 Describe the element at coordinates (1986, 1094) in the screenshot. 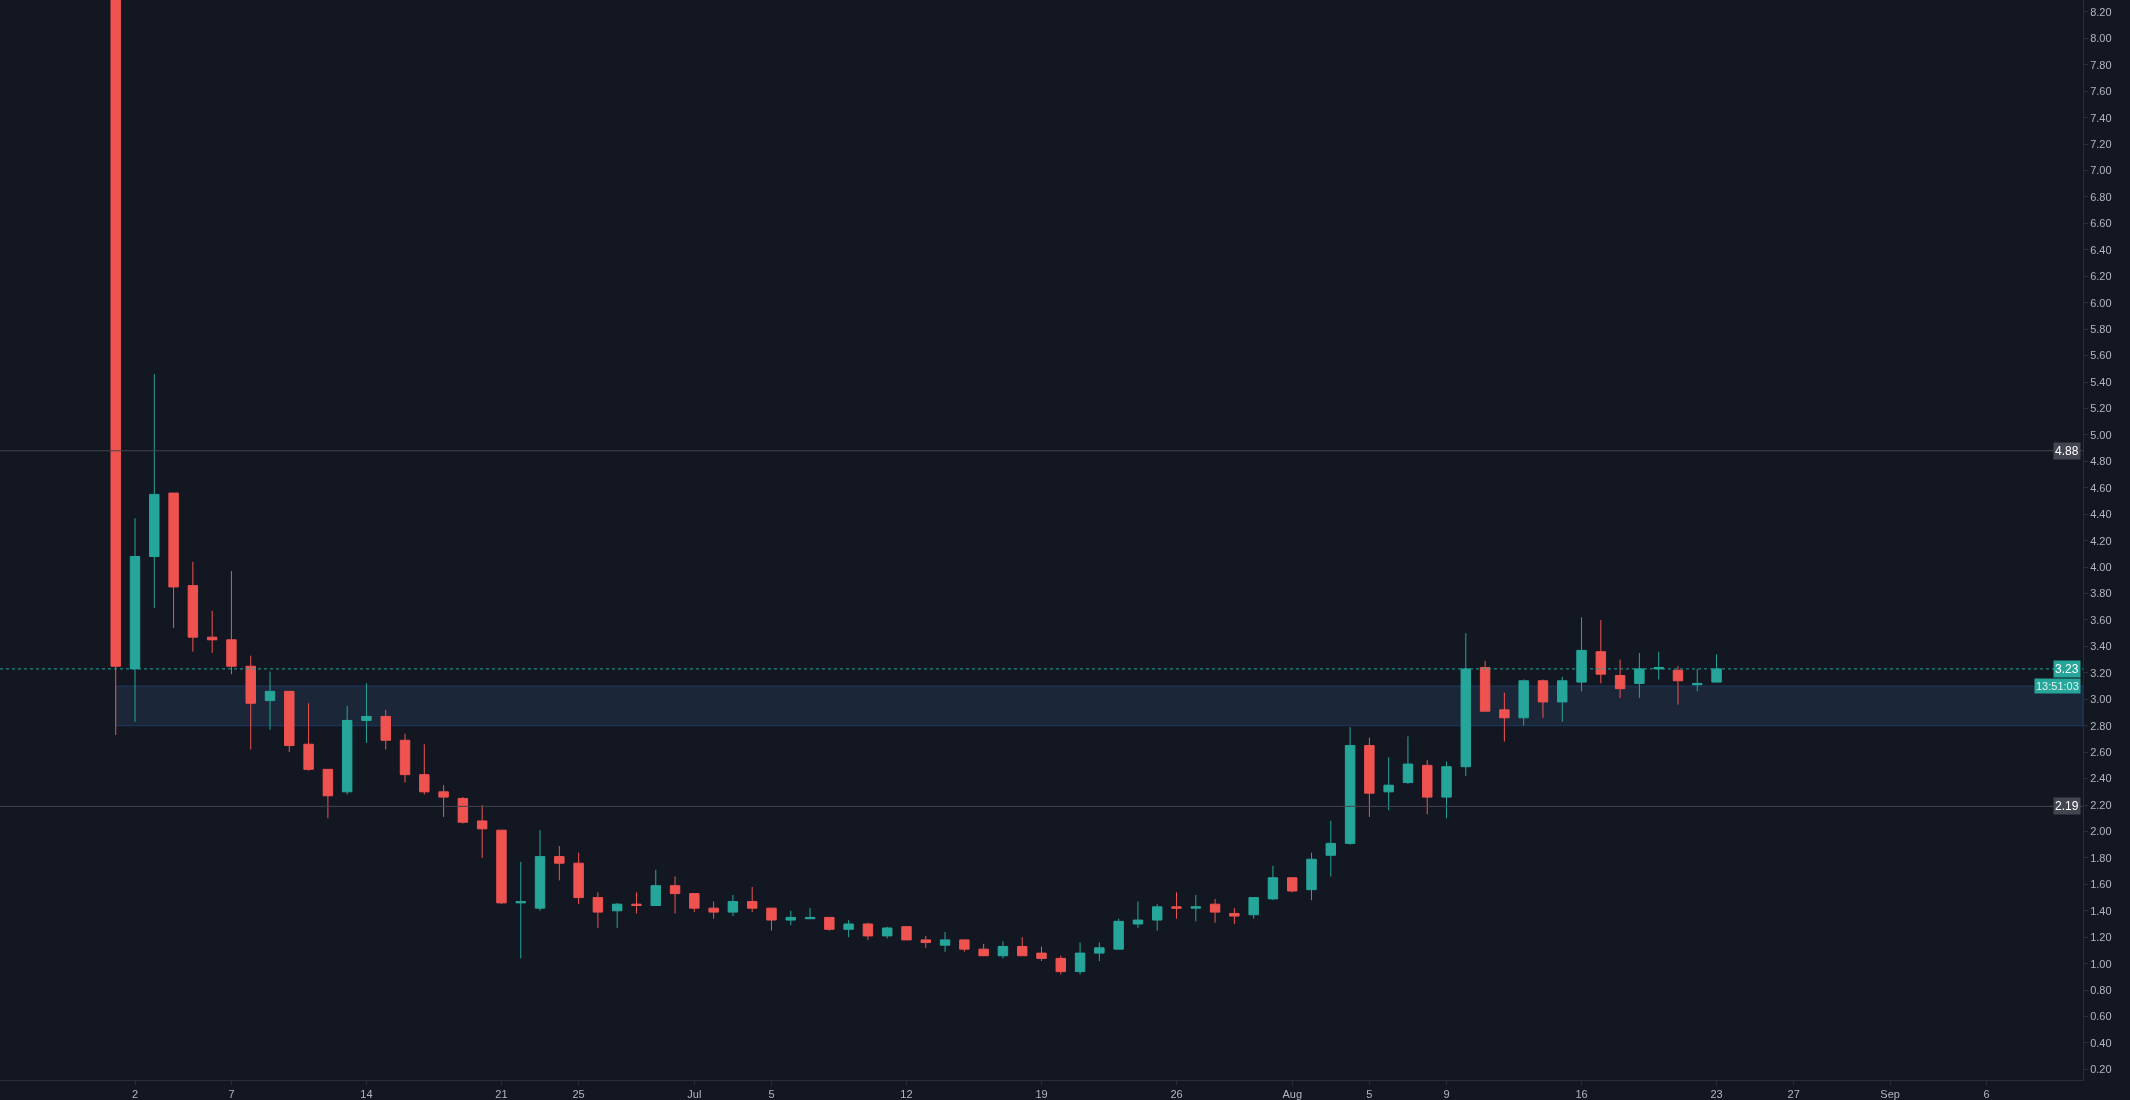

I see `x-tick-label: 6` at that location.